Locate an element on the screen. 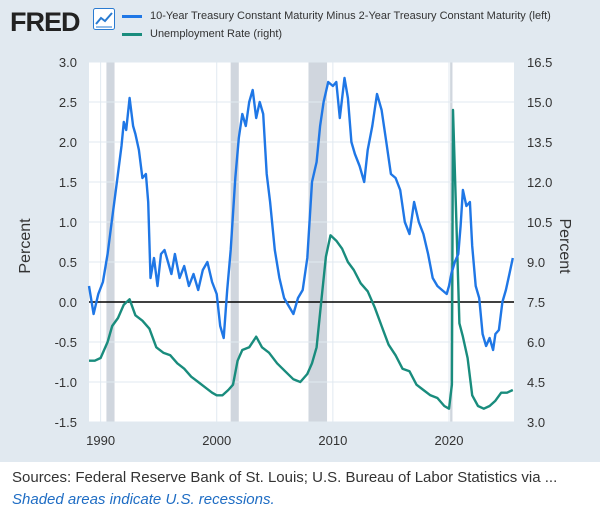  x-tick-label: 1990 is located at coordinates (100, 440).